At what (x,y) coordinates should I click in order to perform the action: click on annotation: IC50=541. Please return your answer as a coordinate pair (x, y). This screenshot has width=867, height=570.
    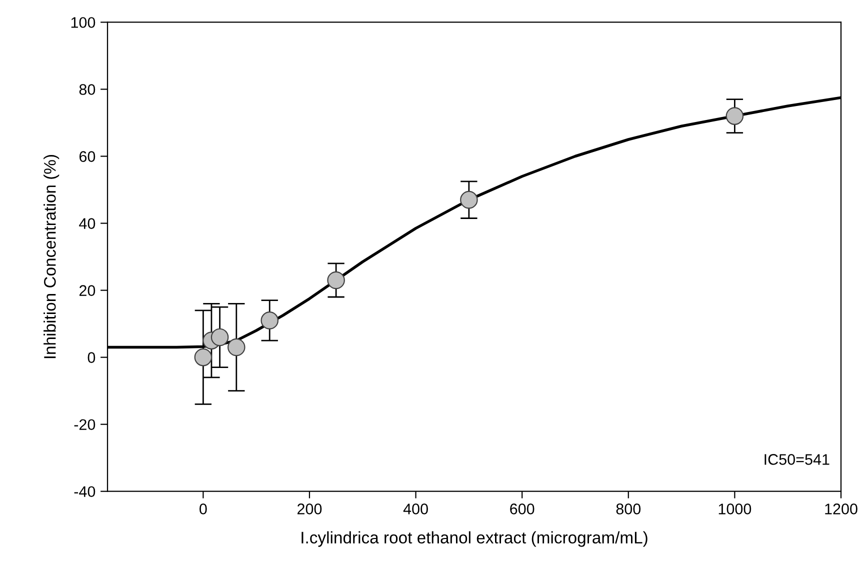
    Looking at the image, I should click on (797, 459).